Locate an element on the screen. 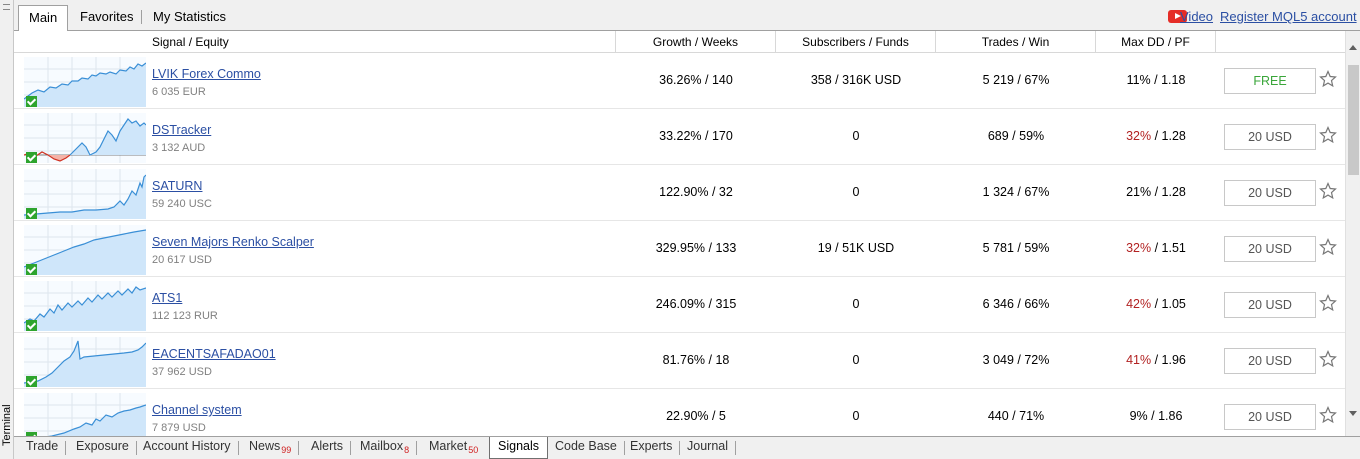 Image resolution: width=1360 pixels, height=459 pixels. scroll-down-icon is located at coordinates (1353, 413).